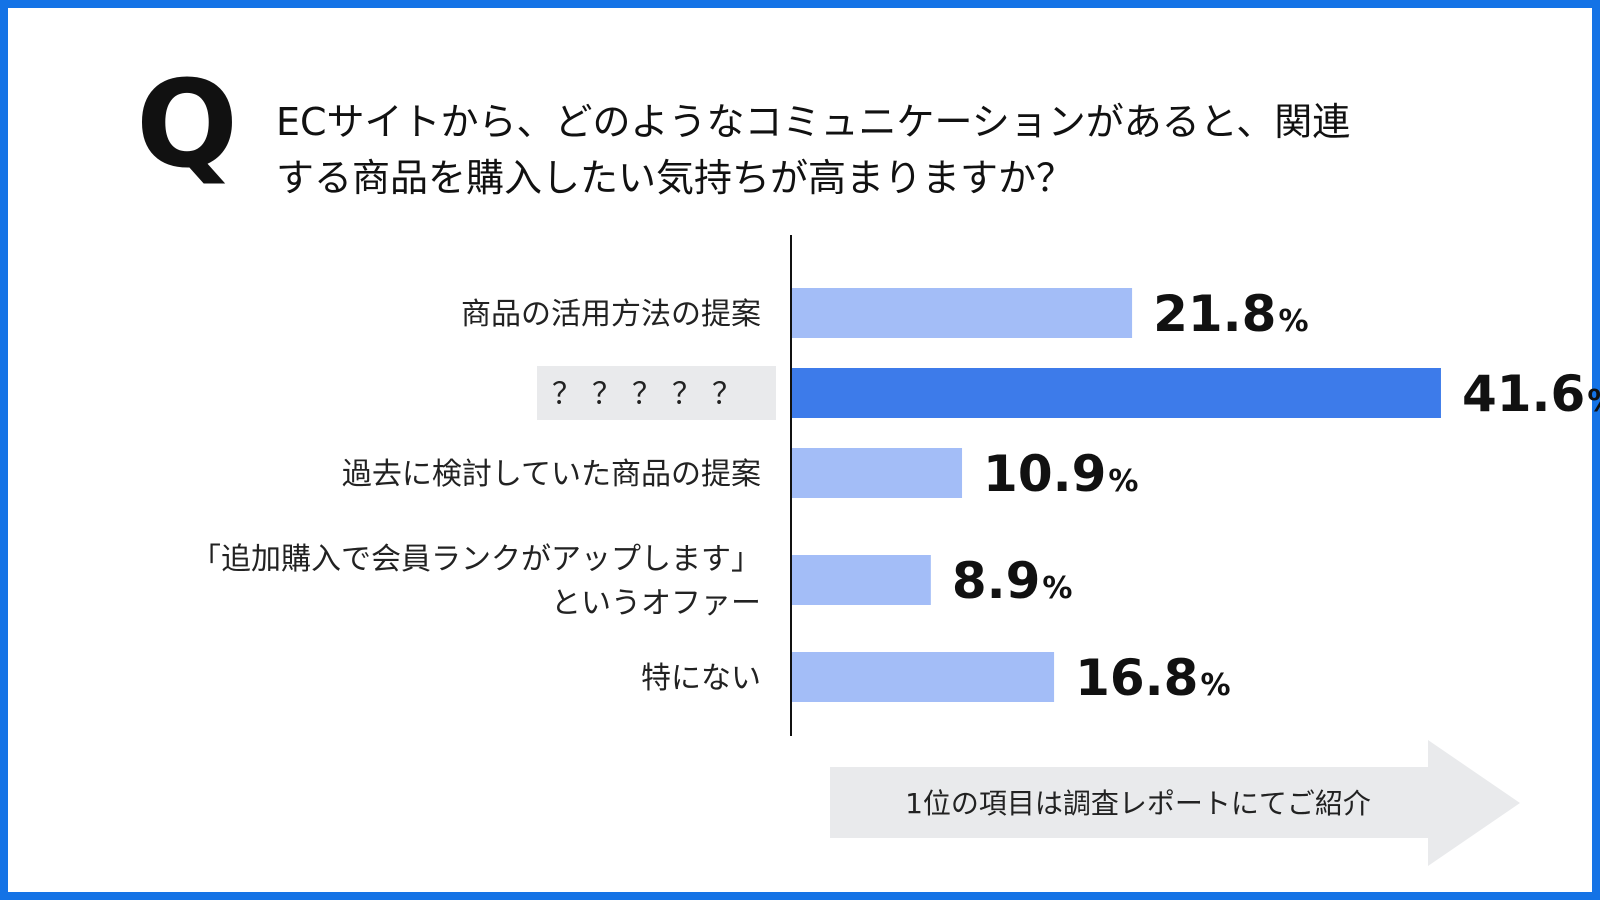 This screenshot has height=900, width=1600. Describe the element at coordinates (611, 314) in the screenshot. I see `category-label: 商品の活用方法の提案` at that location.